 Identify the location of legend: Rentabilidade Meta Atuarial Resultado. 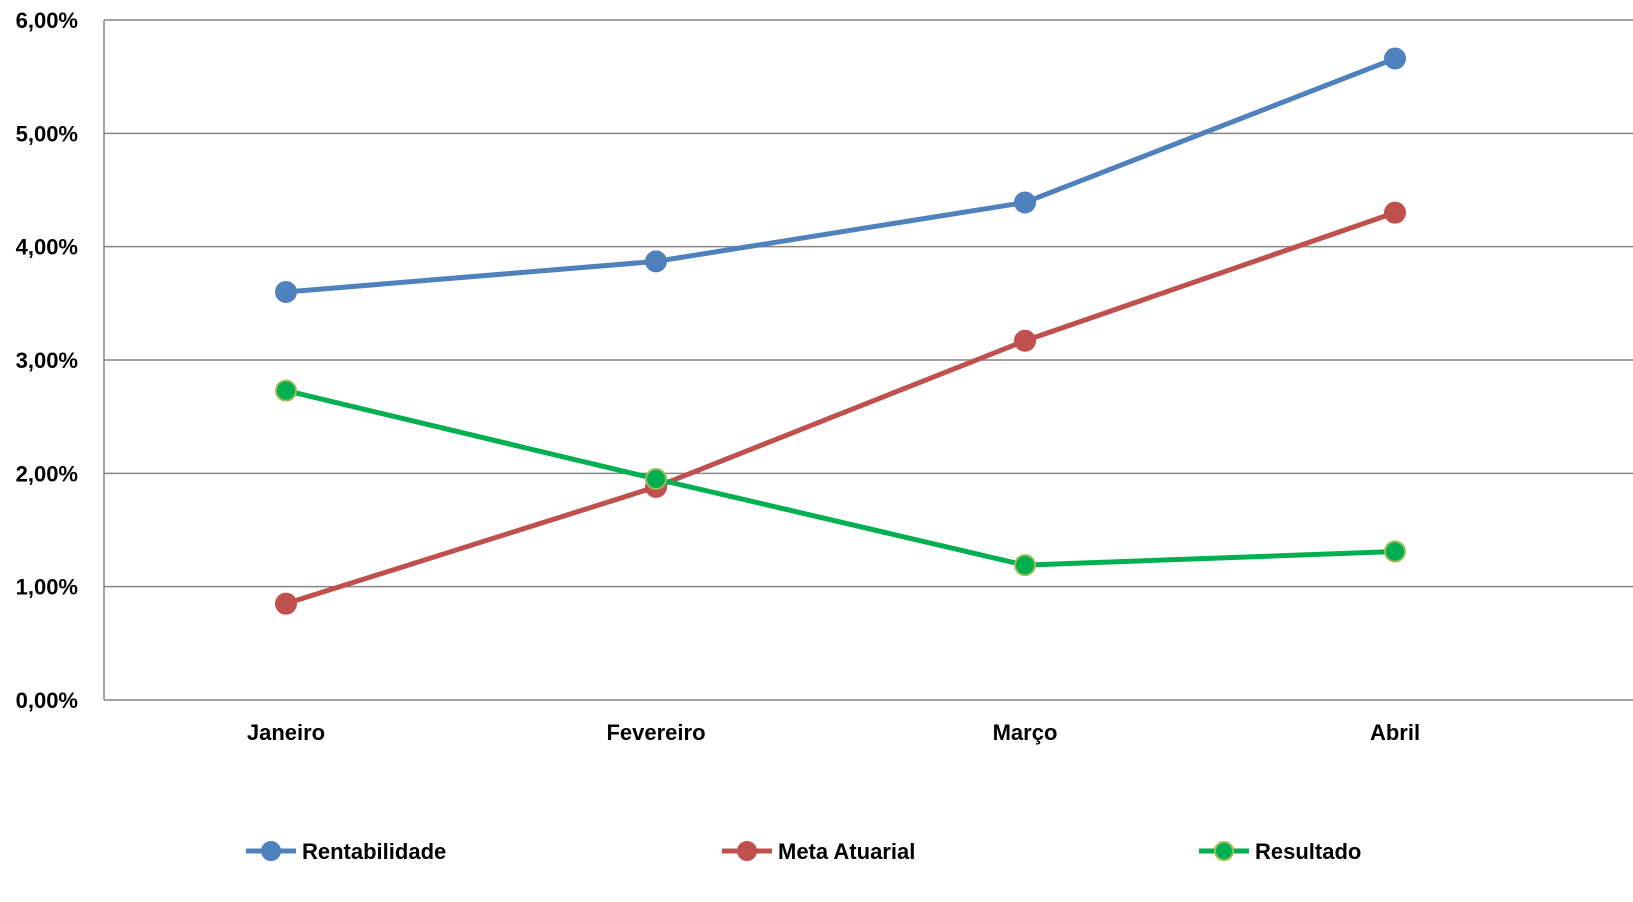
(803, 851).